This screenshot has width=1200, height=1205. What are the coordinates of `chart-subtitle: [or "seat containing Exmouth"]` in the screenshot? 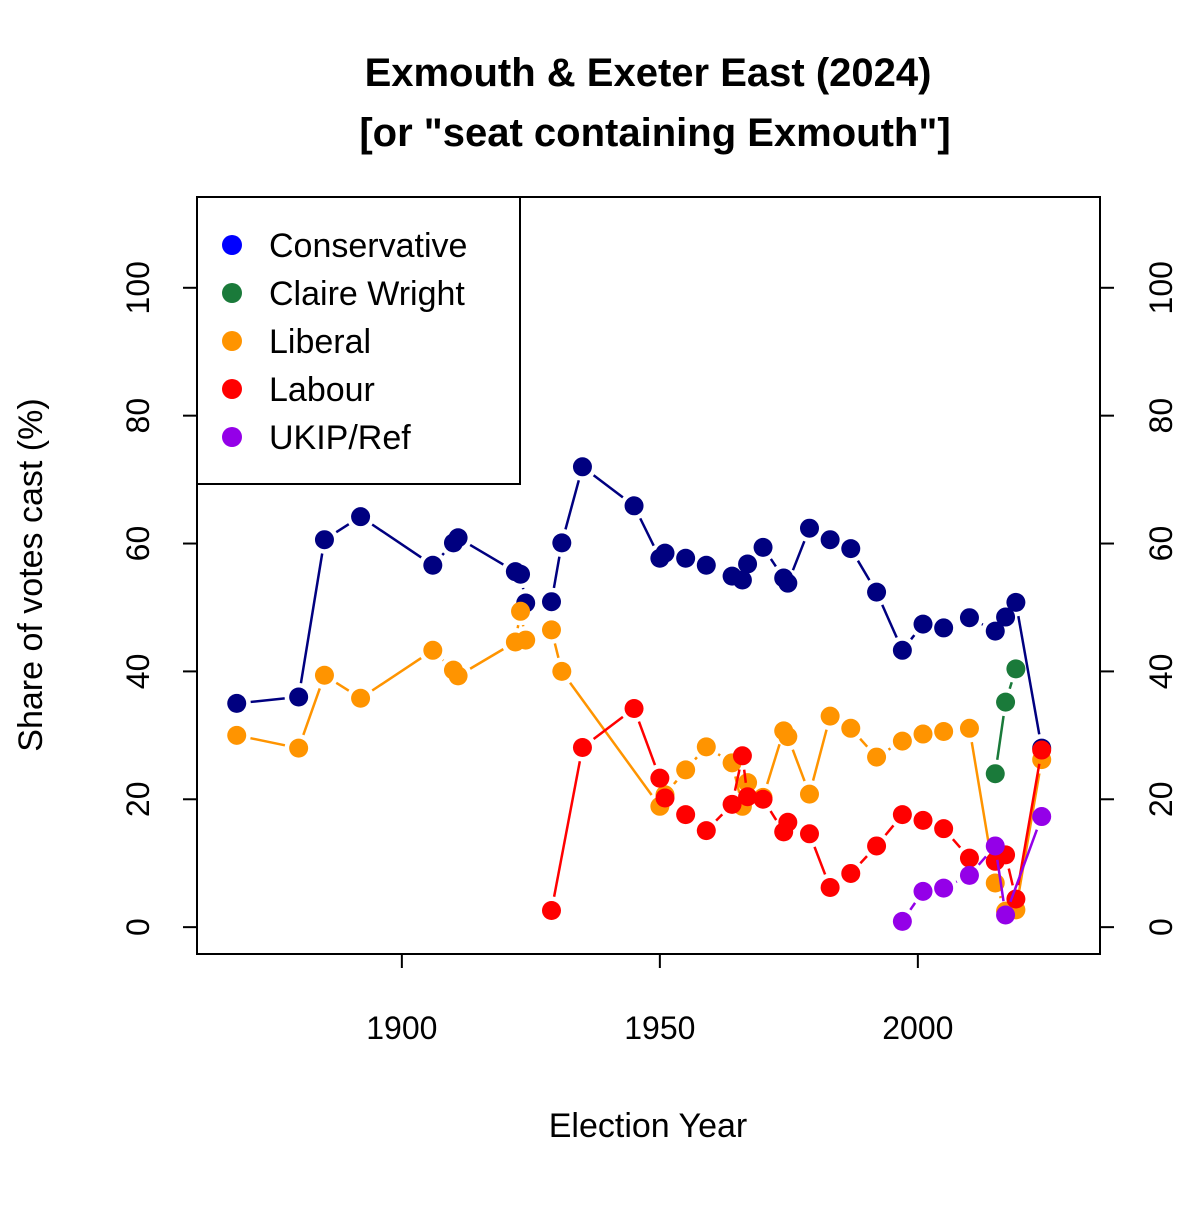 It's located at (654, 133).